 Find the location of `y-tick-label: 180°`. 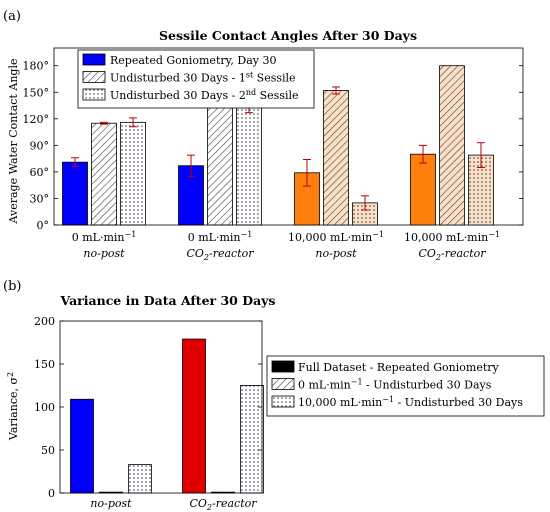

y-tick-label: 180° is located at coordinates (36, 66).